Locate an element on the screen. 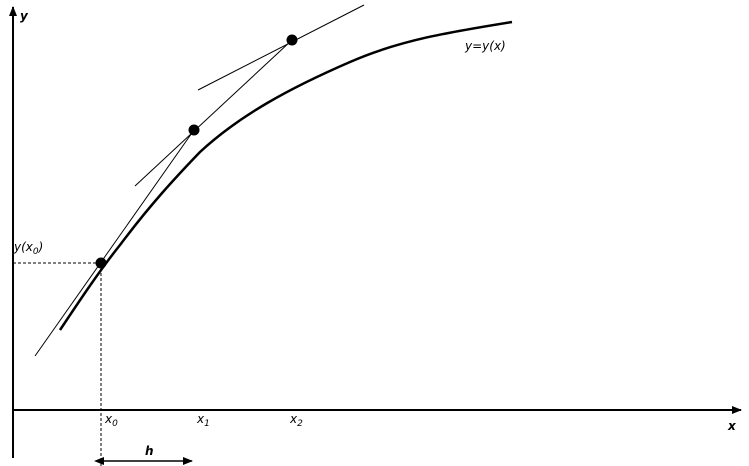 This screenshot has width=749, height=466. curve-label: y=y(x) is located at coordinates (485, 46).